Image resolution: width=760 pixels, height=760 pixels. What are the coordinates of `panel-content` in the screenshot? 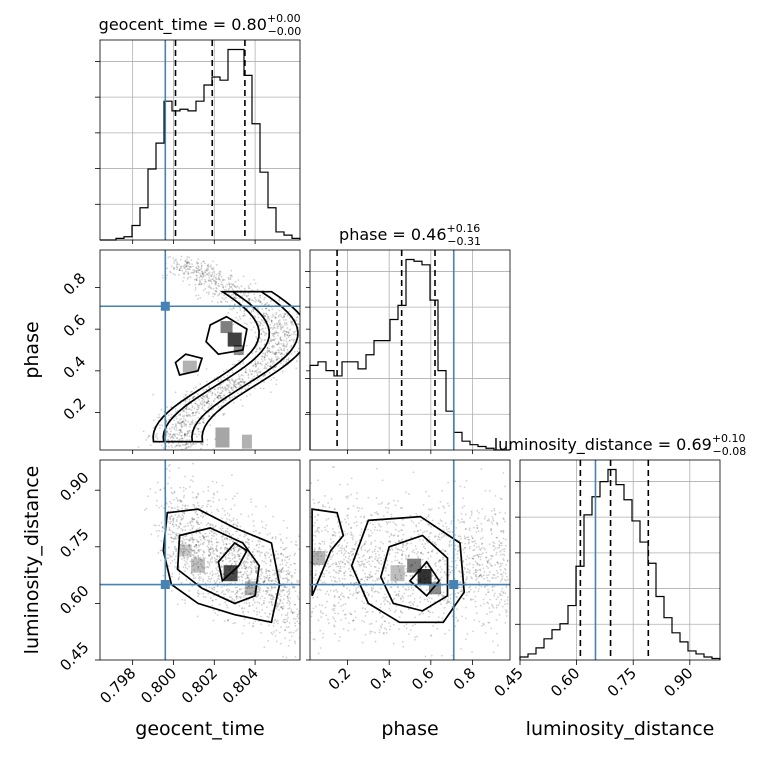 It's located at (200, 560).